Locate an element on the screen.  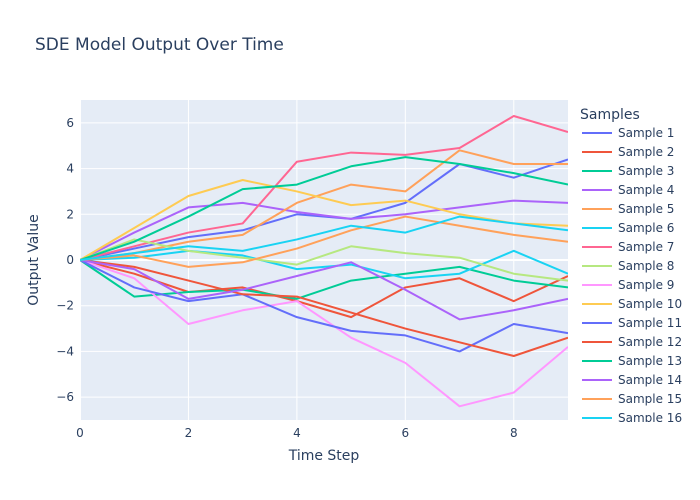
legend-title: Samples is located at coordinates (610, 115).